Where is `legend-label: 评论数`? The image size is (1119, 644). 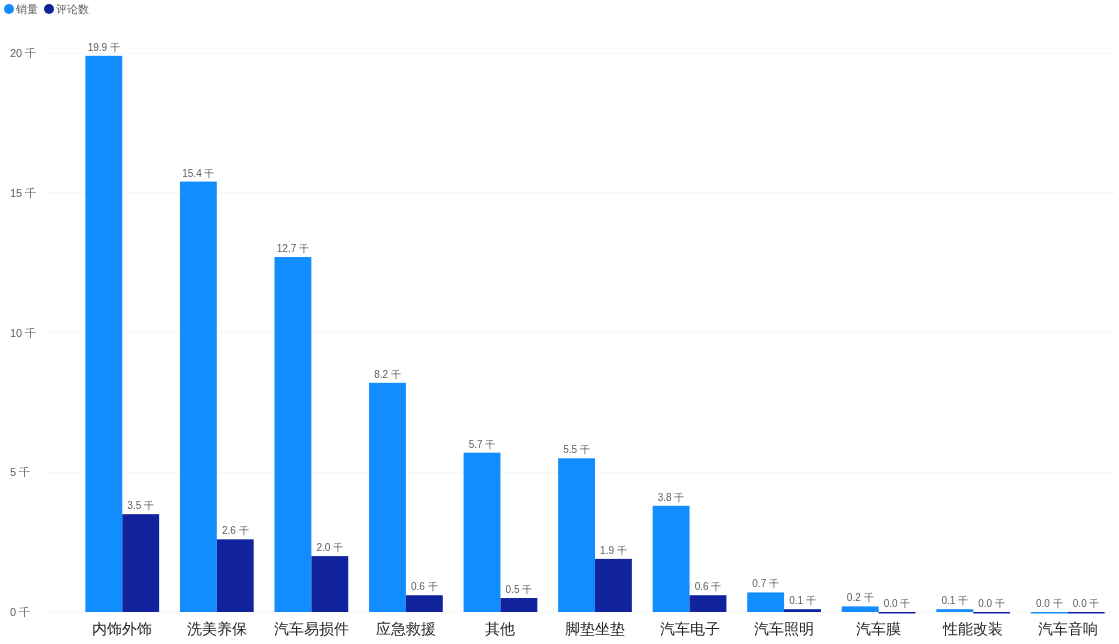 legend-label: 评论数 is located at coordinates (72, 9).